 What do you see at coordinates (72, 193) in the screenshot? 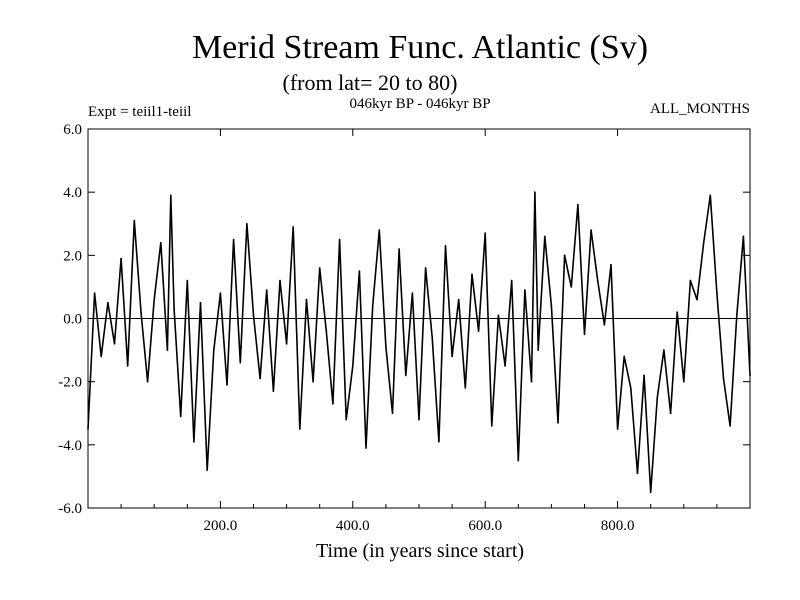
I see `y-tick-label: 4.0` at bounding box center [72, 193].